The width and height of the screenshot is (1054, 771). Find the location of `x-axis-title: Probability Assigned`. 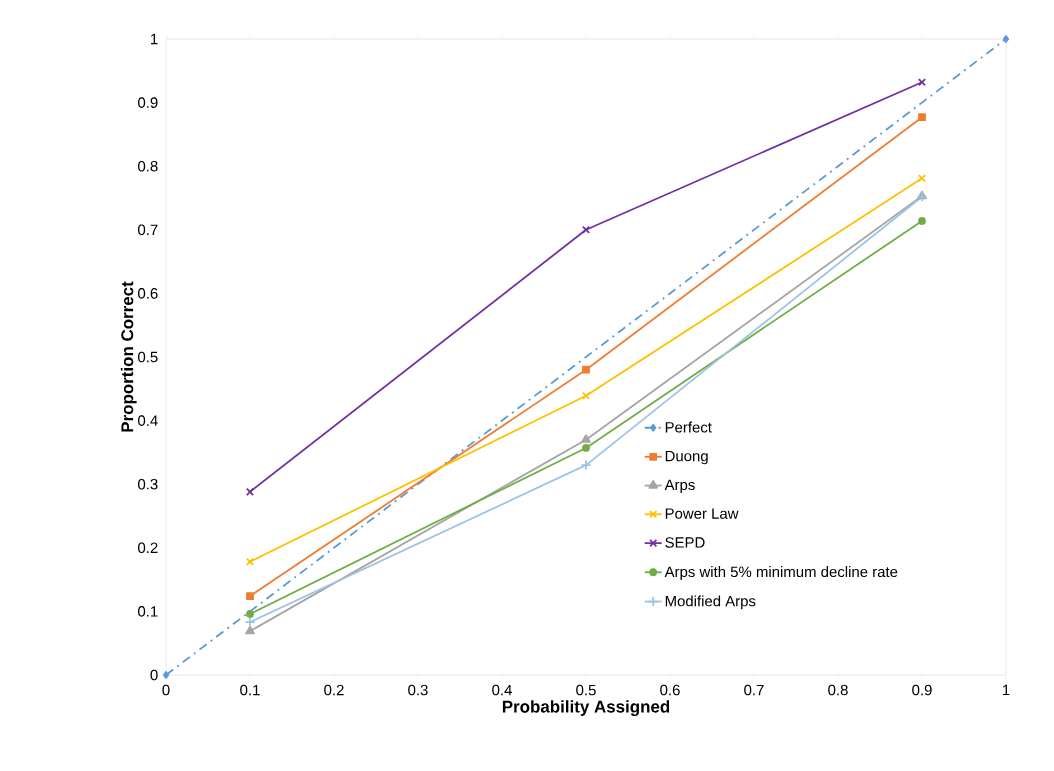

x-axis-title: Probability Assigned is located at coordinates (586, 708).